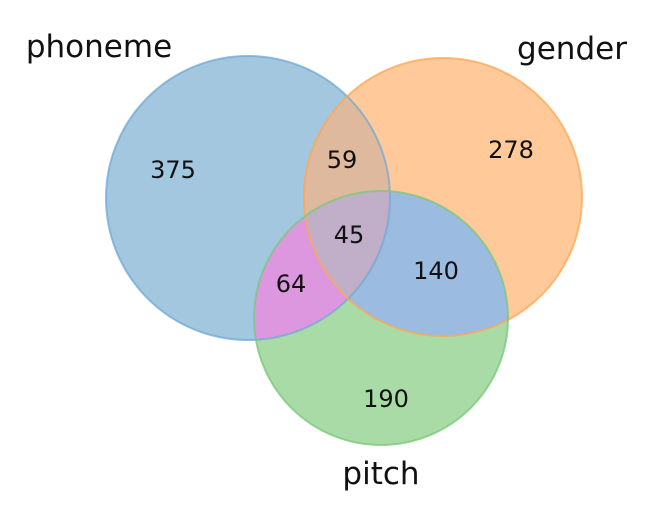 This screenshot has height=511, width=650. Describe the element at coordinates (436, 271) in the screenshot. I see `gender-pitch-value: 140` at that location.